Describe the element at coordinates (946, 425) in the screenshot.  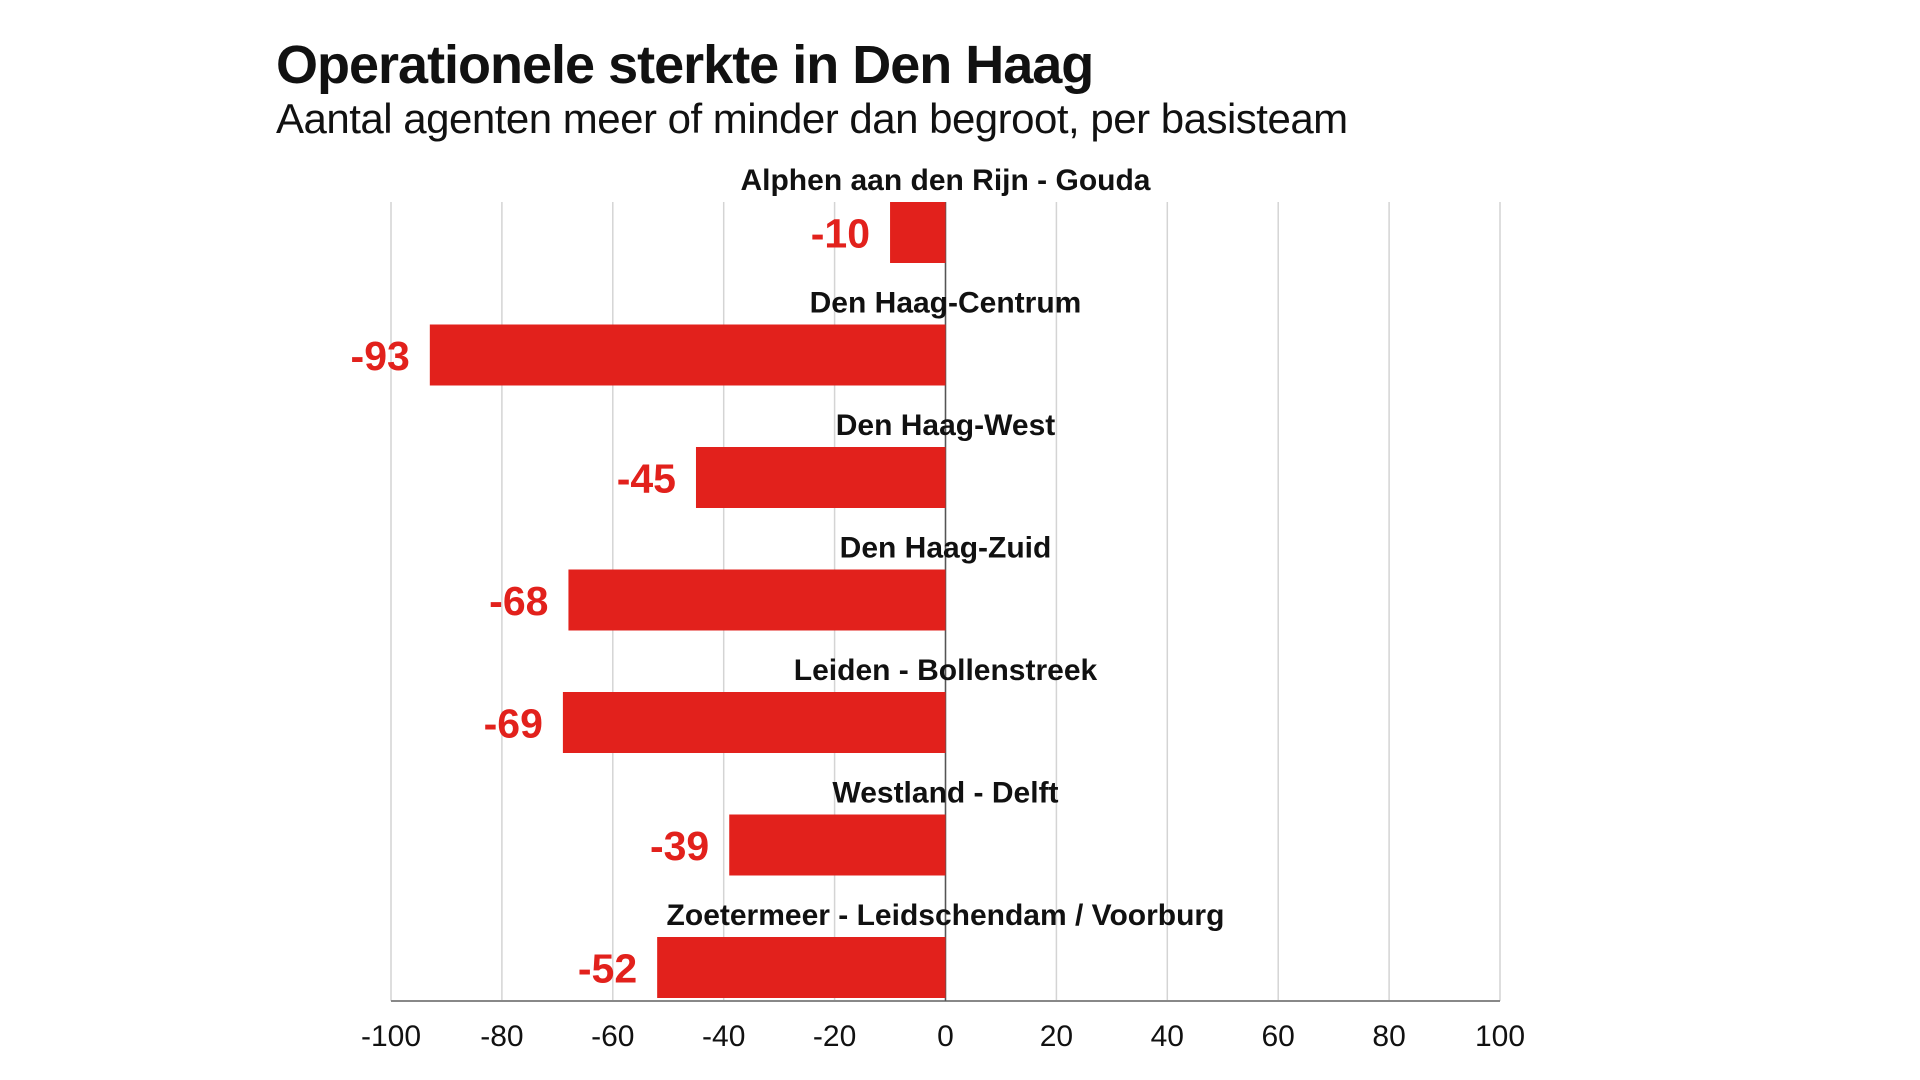
I see `category-label: Den Haag-West` at that location.